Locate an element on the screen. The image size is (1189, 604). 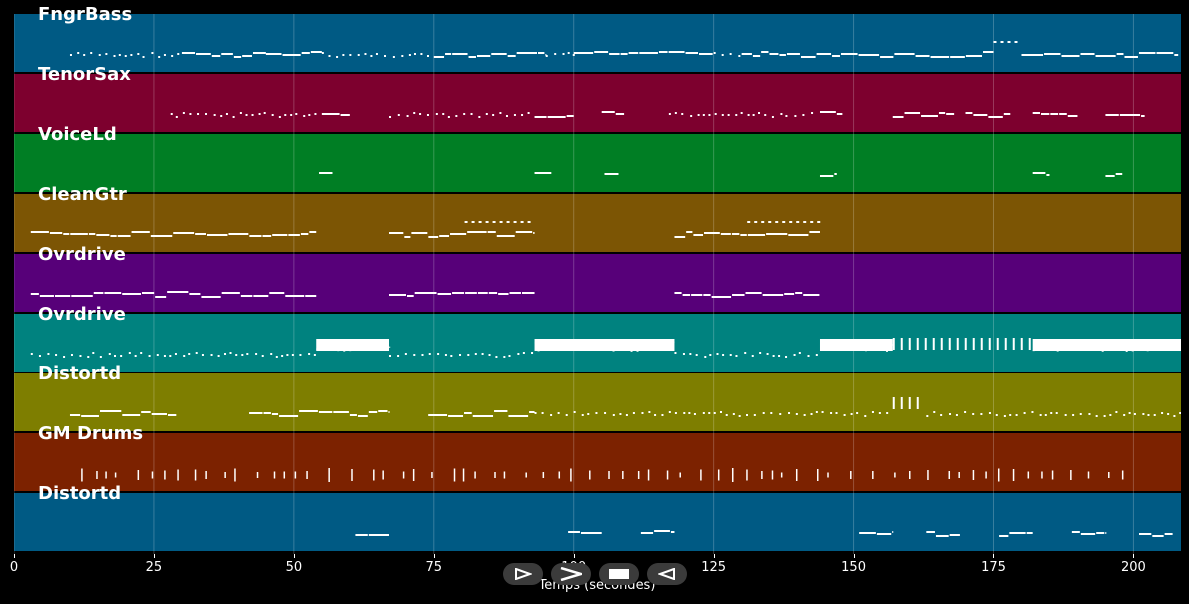
play-button is located at coordinates (523, 574).